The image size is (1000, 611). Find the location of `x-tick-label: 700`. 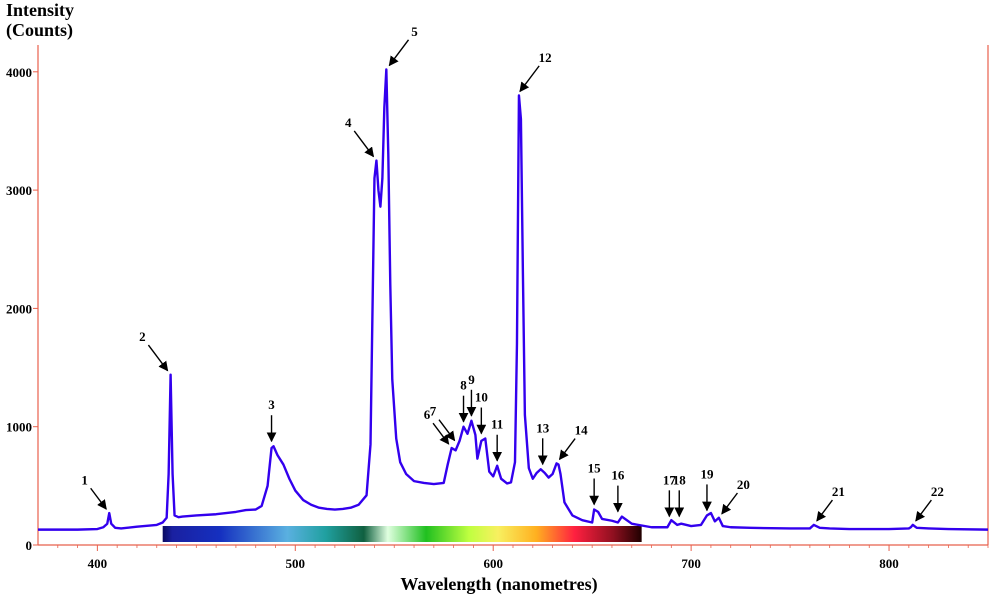

x-tick-label: 700 is located at coordinates (691, 563).